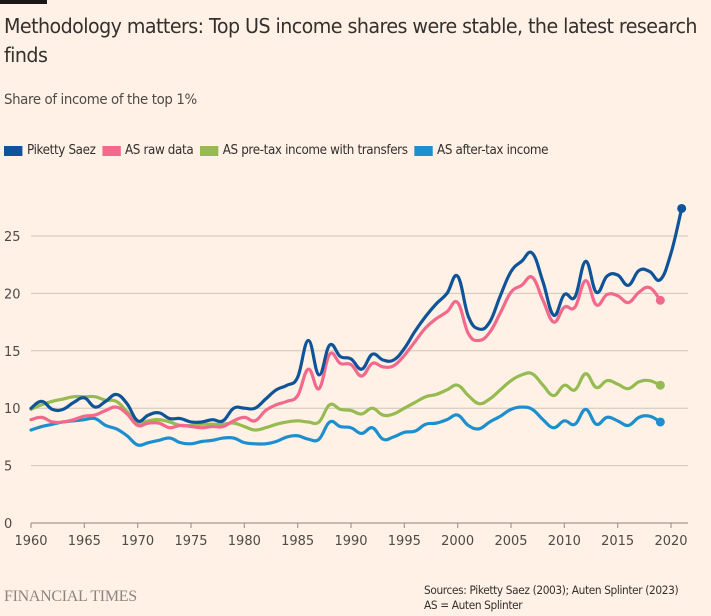 The width and height of the screenshot is (711, 616). Describe the element at coordinates (8, 467) in the screenshot. I see `y-tick-label: 5` at that location.